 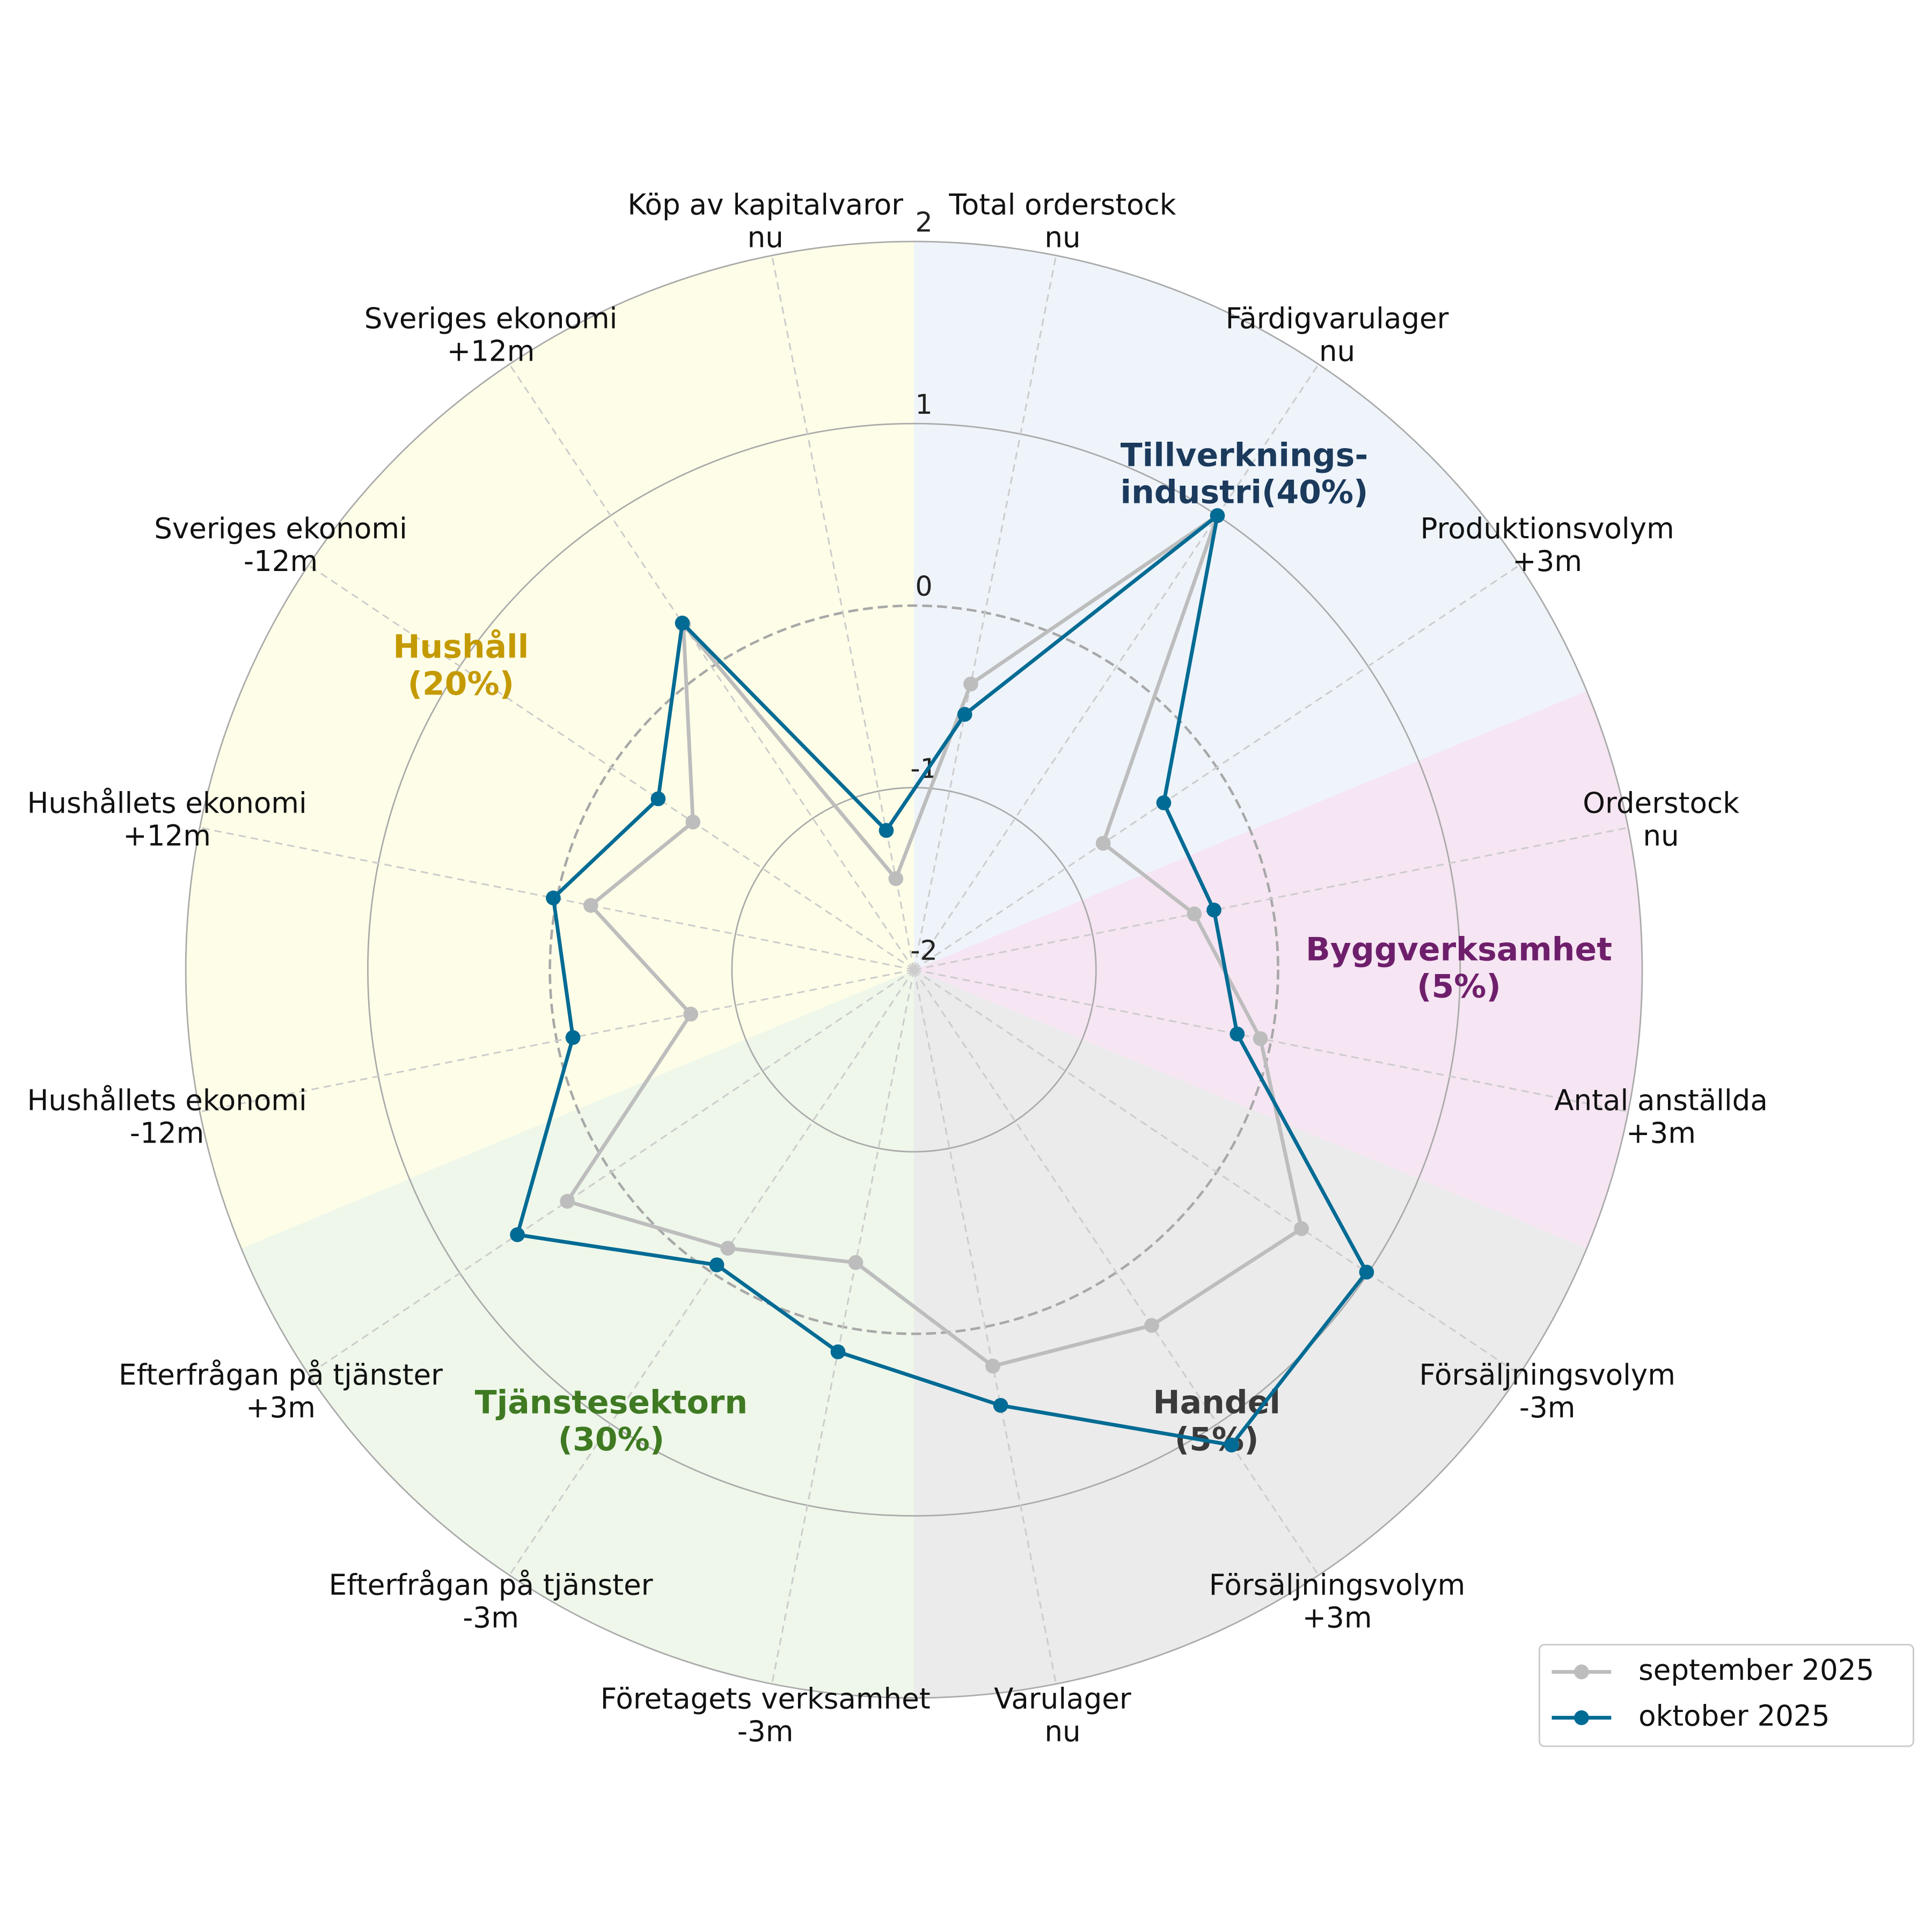 I want to click on r-tick-label: 2, so click(x=923, y=222).